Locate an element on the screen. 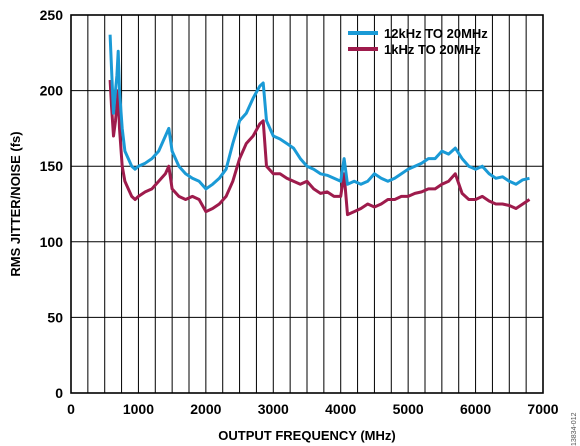 The image size is (580, 446). y-tick-label: 0 is located at coordinates (59, 393).